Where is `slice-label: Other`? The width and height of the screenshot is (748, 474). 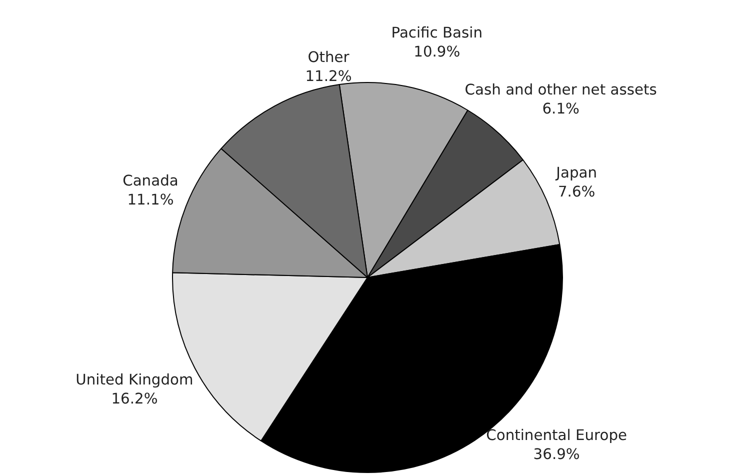 slice-label: Other is located at coordinates (329, 57).